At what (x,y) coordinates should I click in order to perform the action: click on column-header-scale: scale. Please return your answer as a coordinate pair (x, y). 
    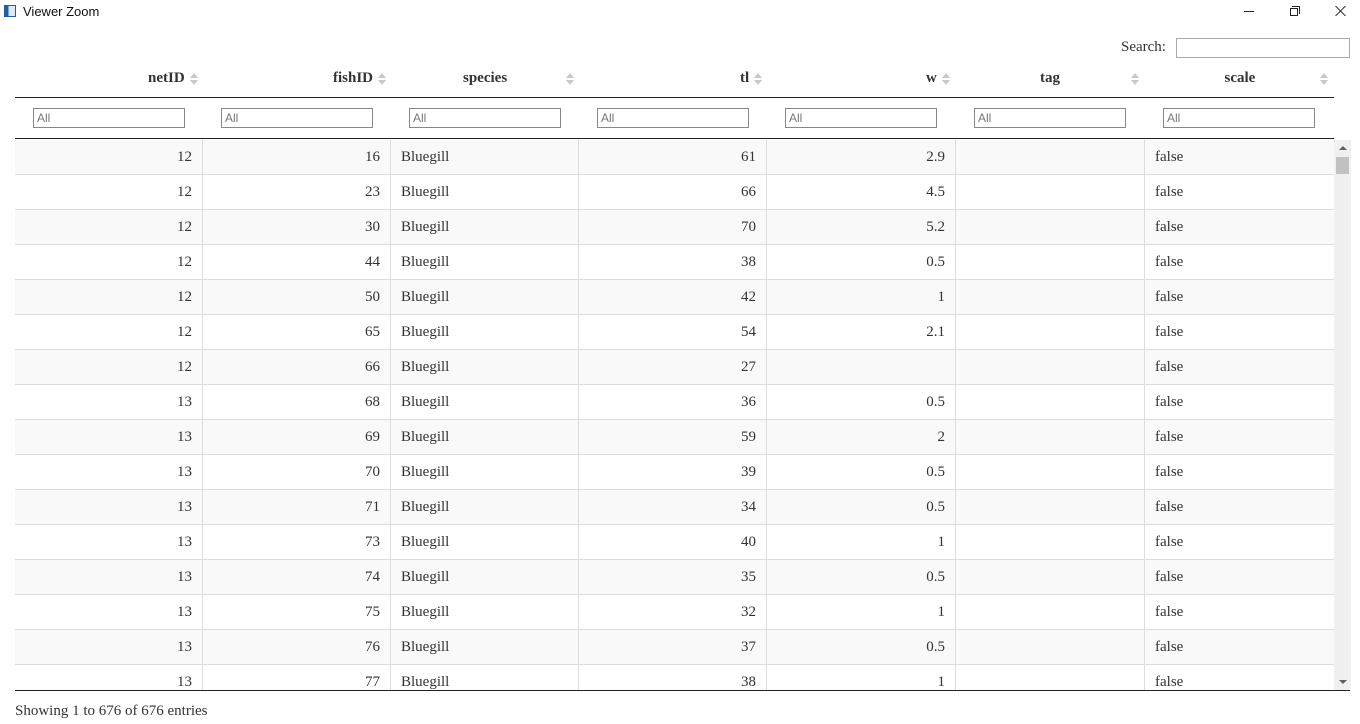
    Looking at the image, I should click on (1239, 78).